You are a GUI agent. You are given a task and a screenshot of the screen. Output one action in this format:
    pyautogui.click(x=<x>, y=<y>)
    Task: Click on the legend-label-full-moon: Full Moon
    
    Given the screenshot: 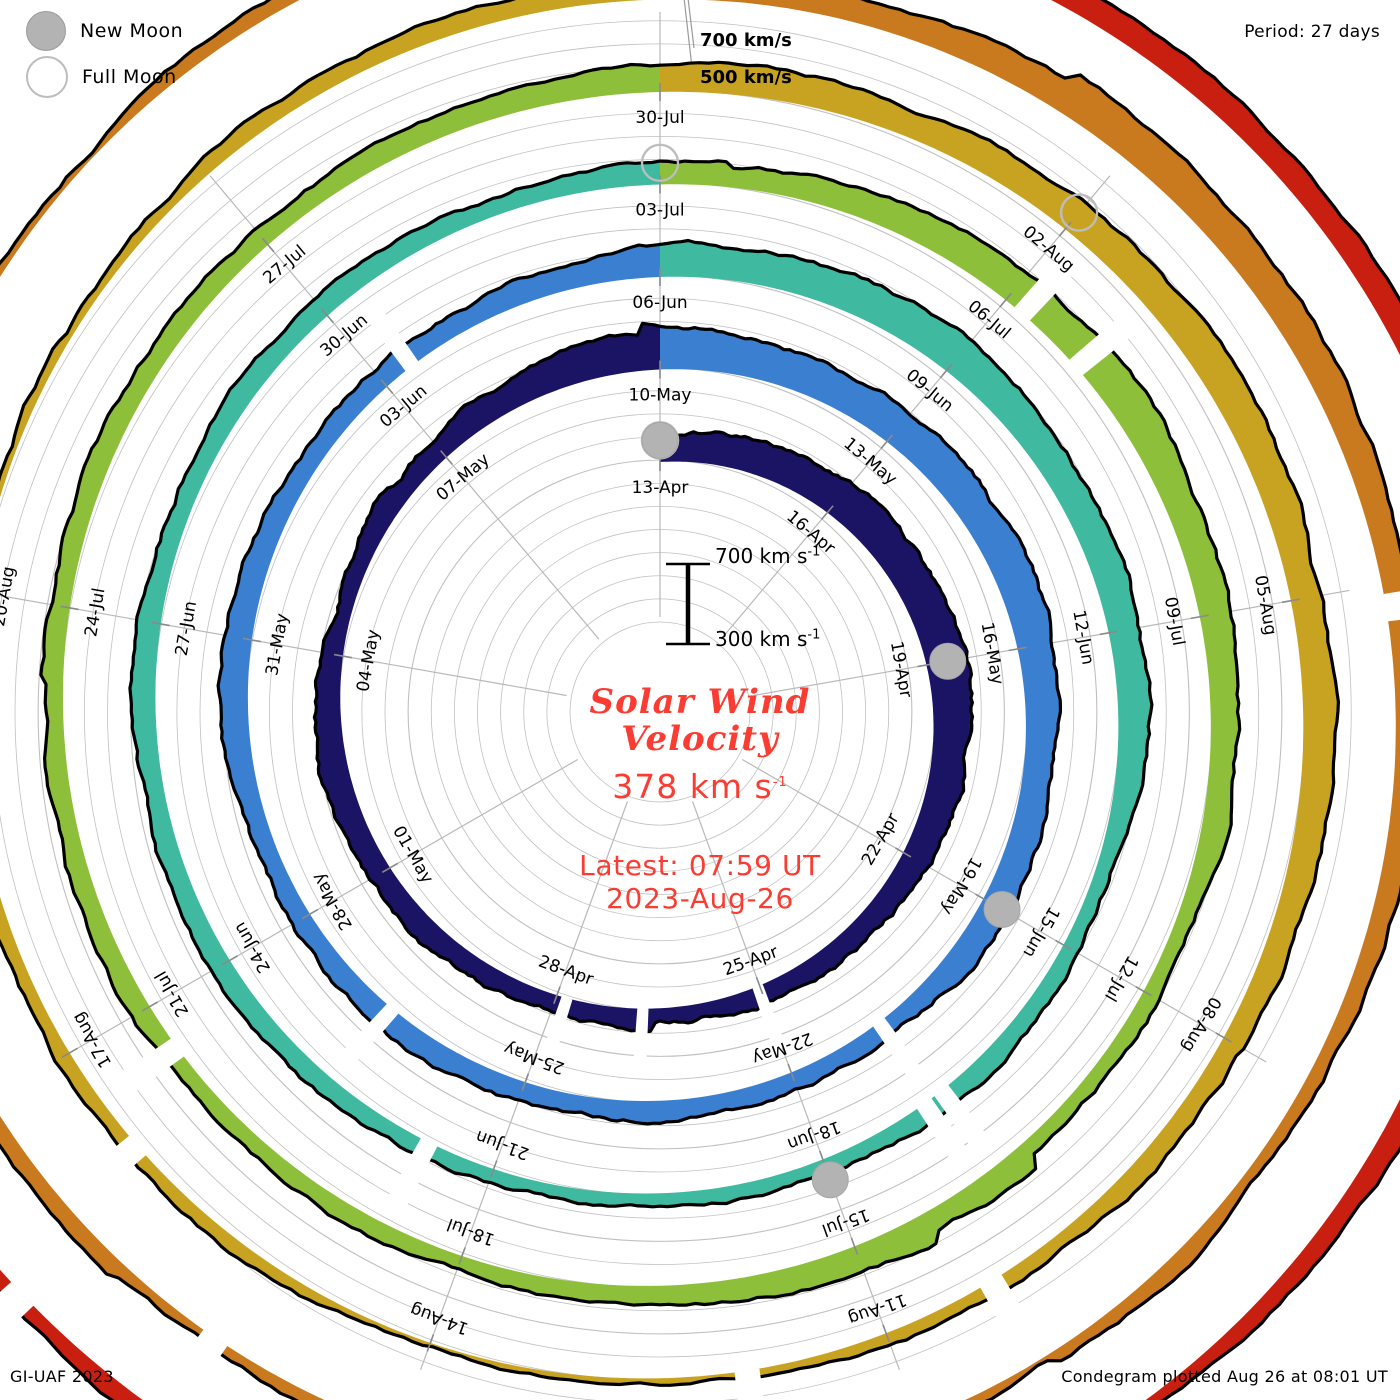 What is the action you would take?
    pyautogui.click(x=129, y=77)
    